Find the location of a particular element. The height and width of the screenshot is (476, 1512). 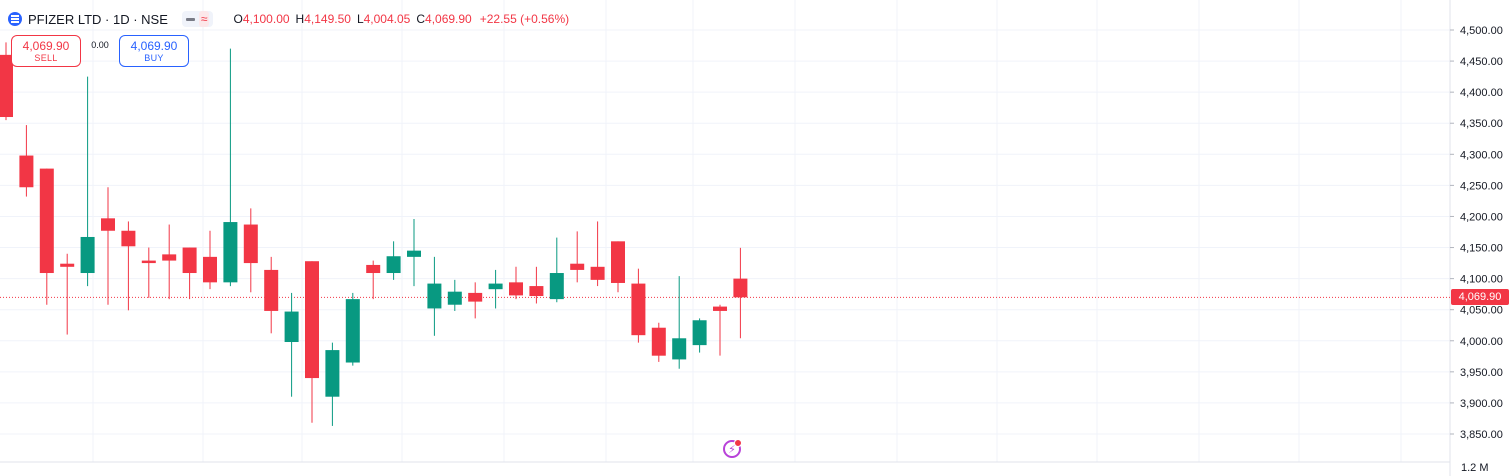

high-key: H is located at coordinates (300, 19).